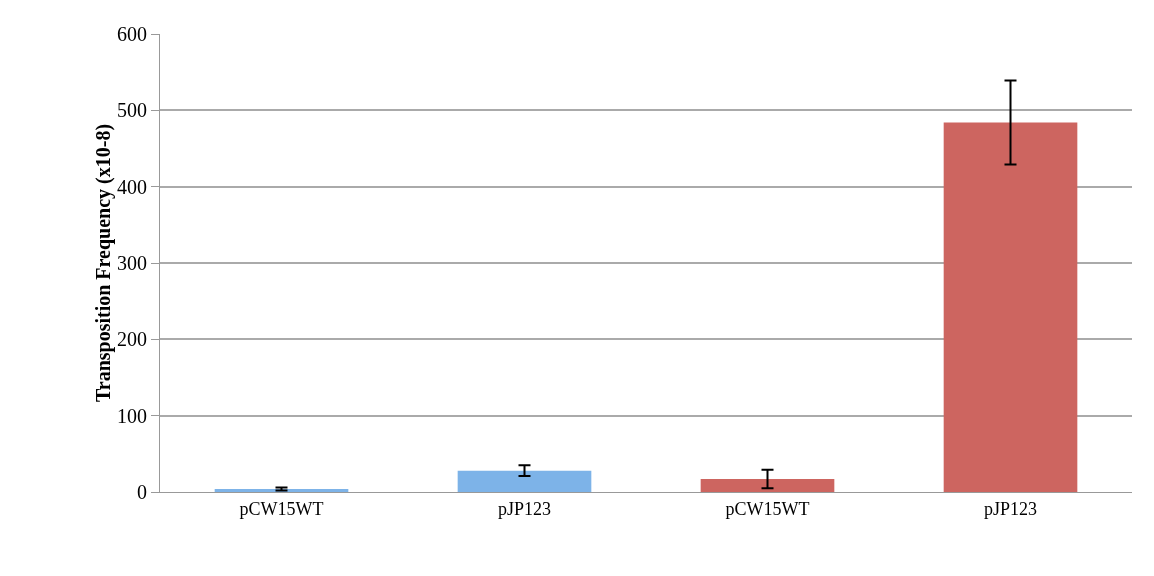 Image resolution: width=1154 pixels, height=576 pixels. What do you see at coordinates (132, 34) in the screenshot?
I see `y-tick-label: 600` at bounding box center [132, 34].